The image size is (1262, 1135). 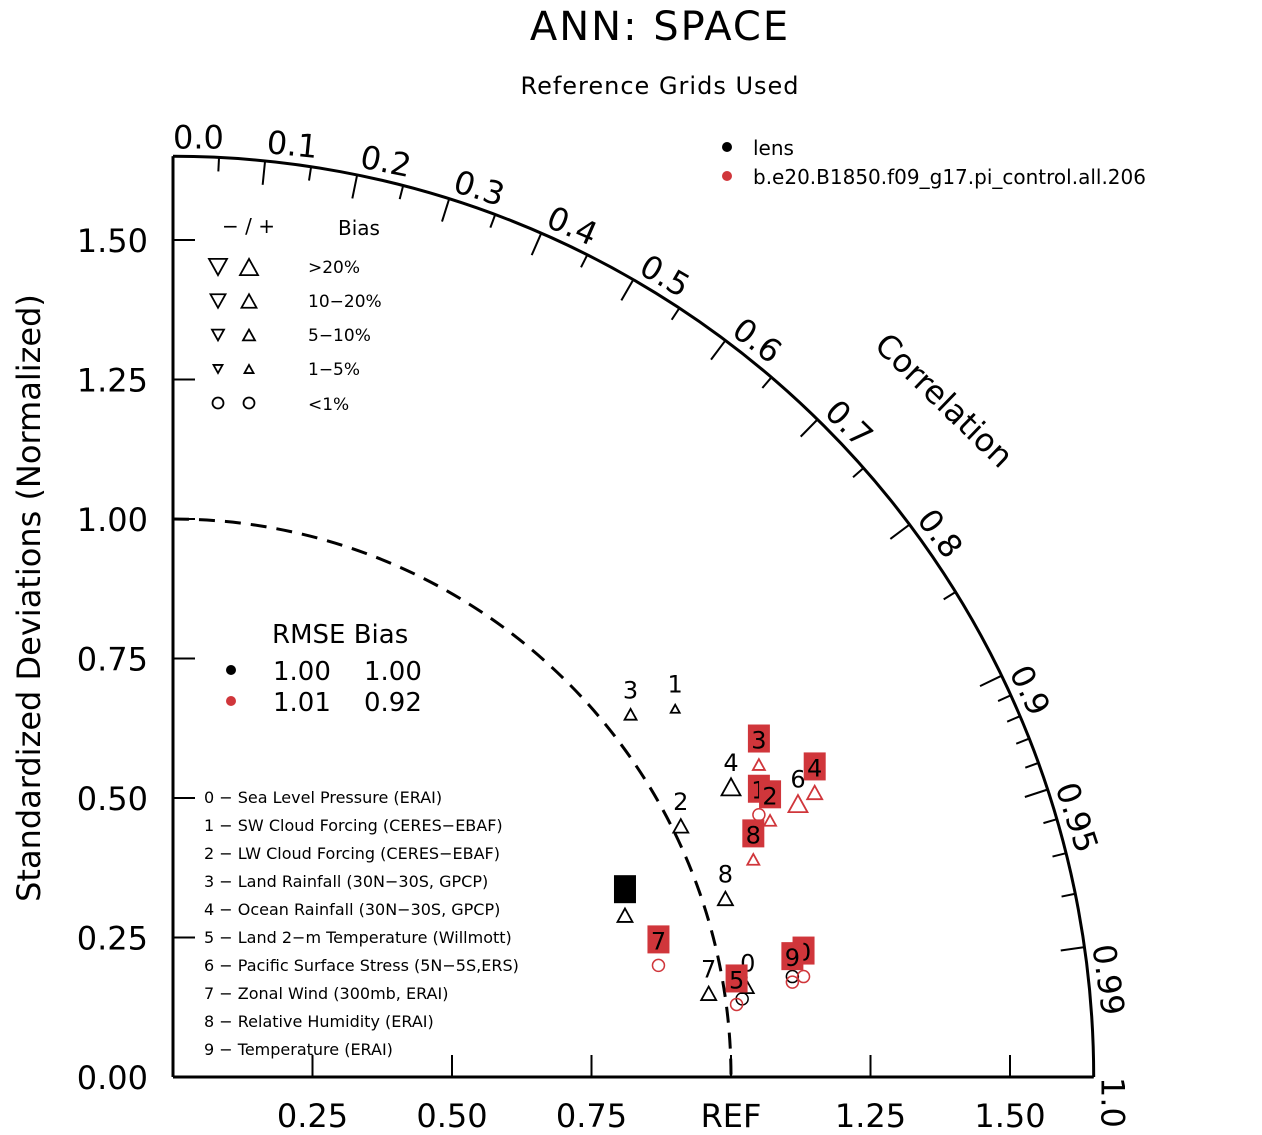 I want to click on point-case1-7-label: 7, so click(x=658, y=941).